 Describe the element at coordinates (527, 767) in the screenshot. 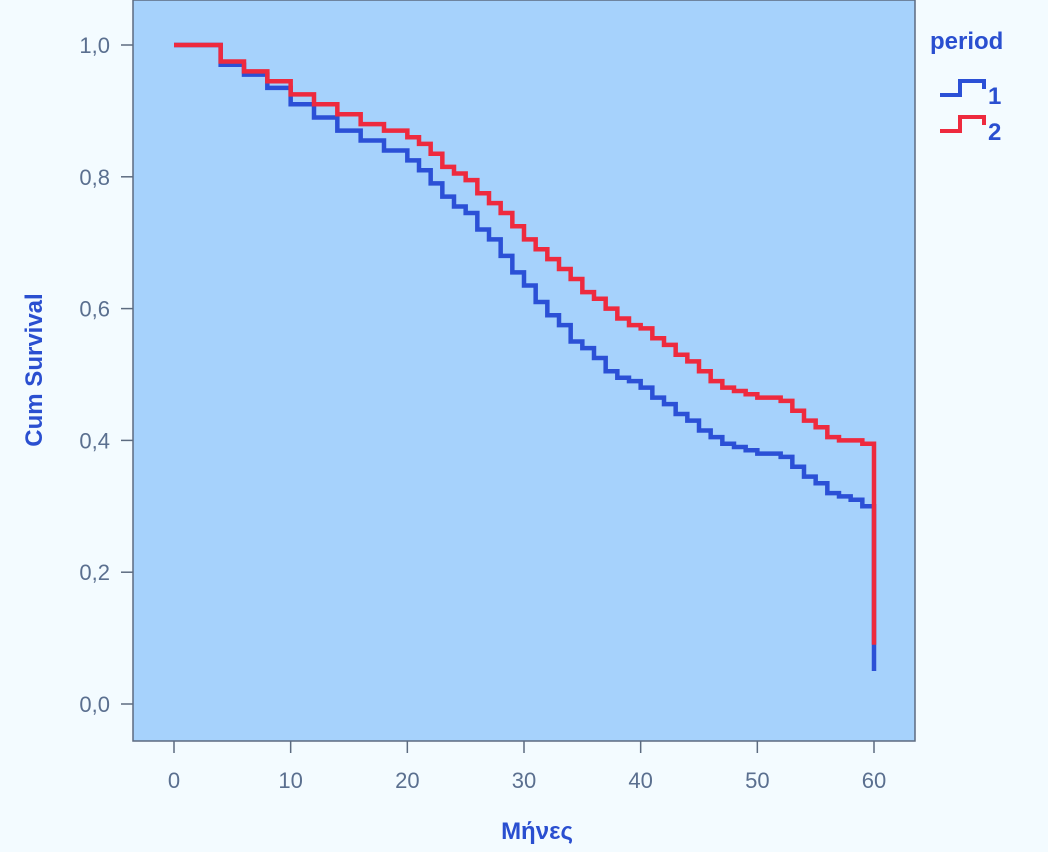

I see `x-axis: 0 10 20 30 40 50 60` at that location.